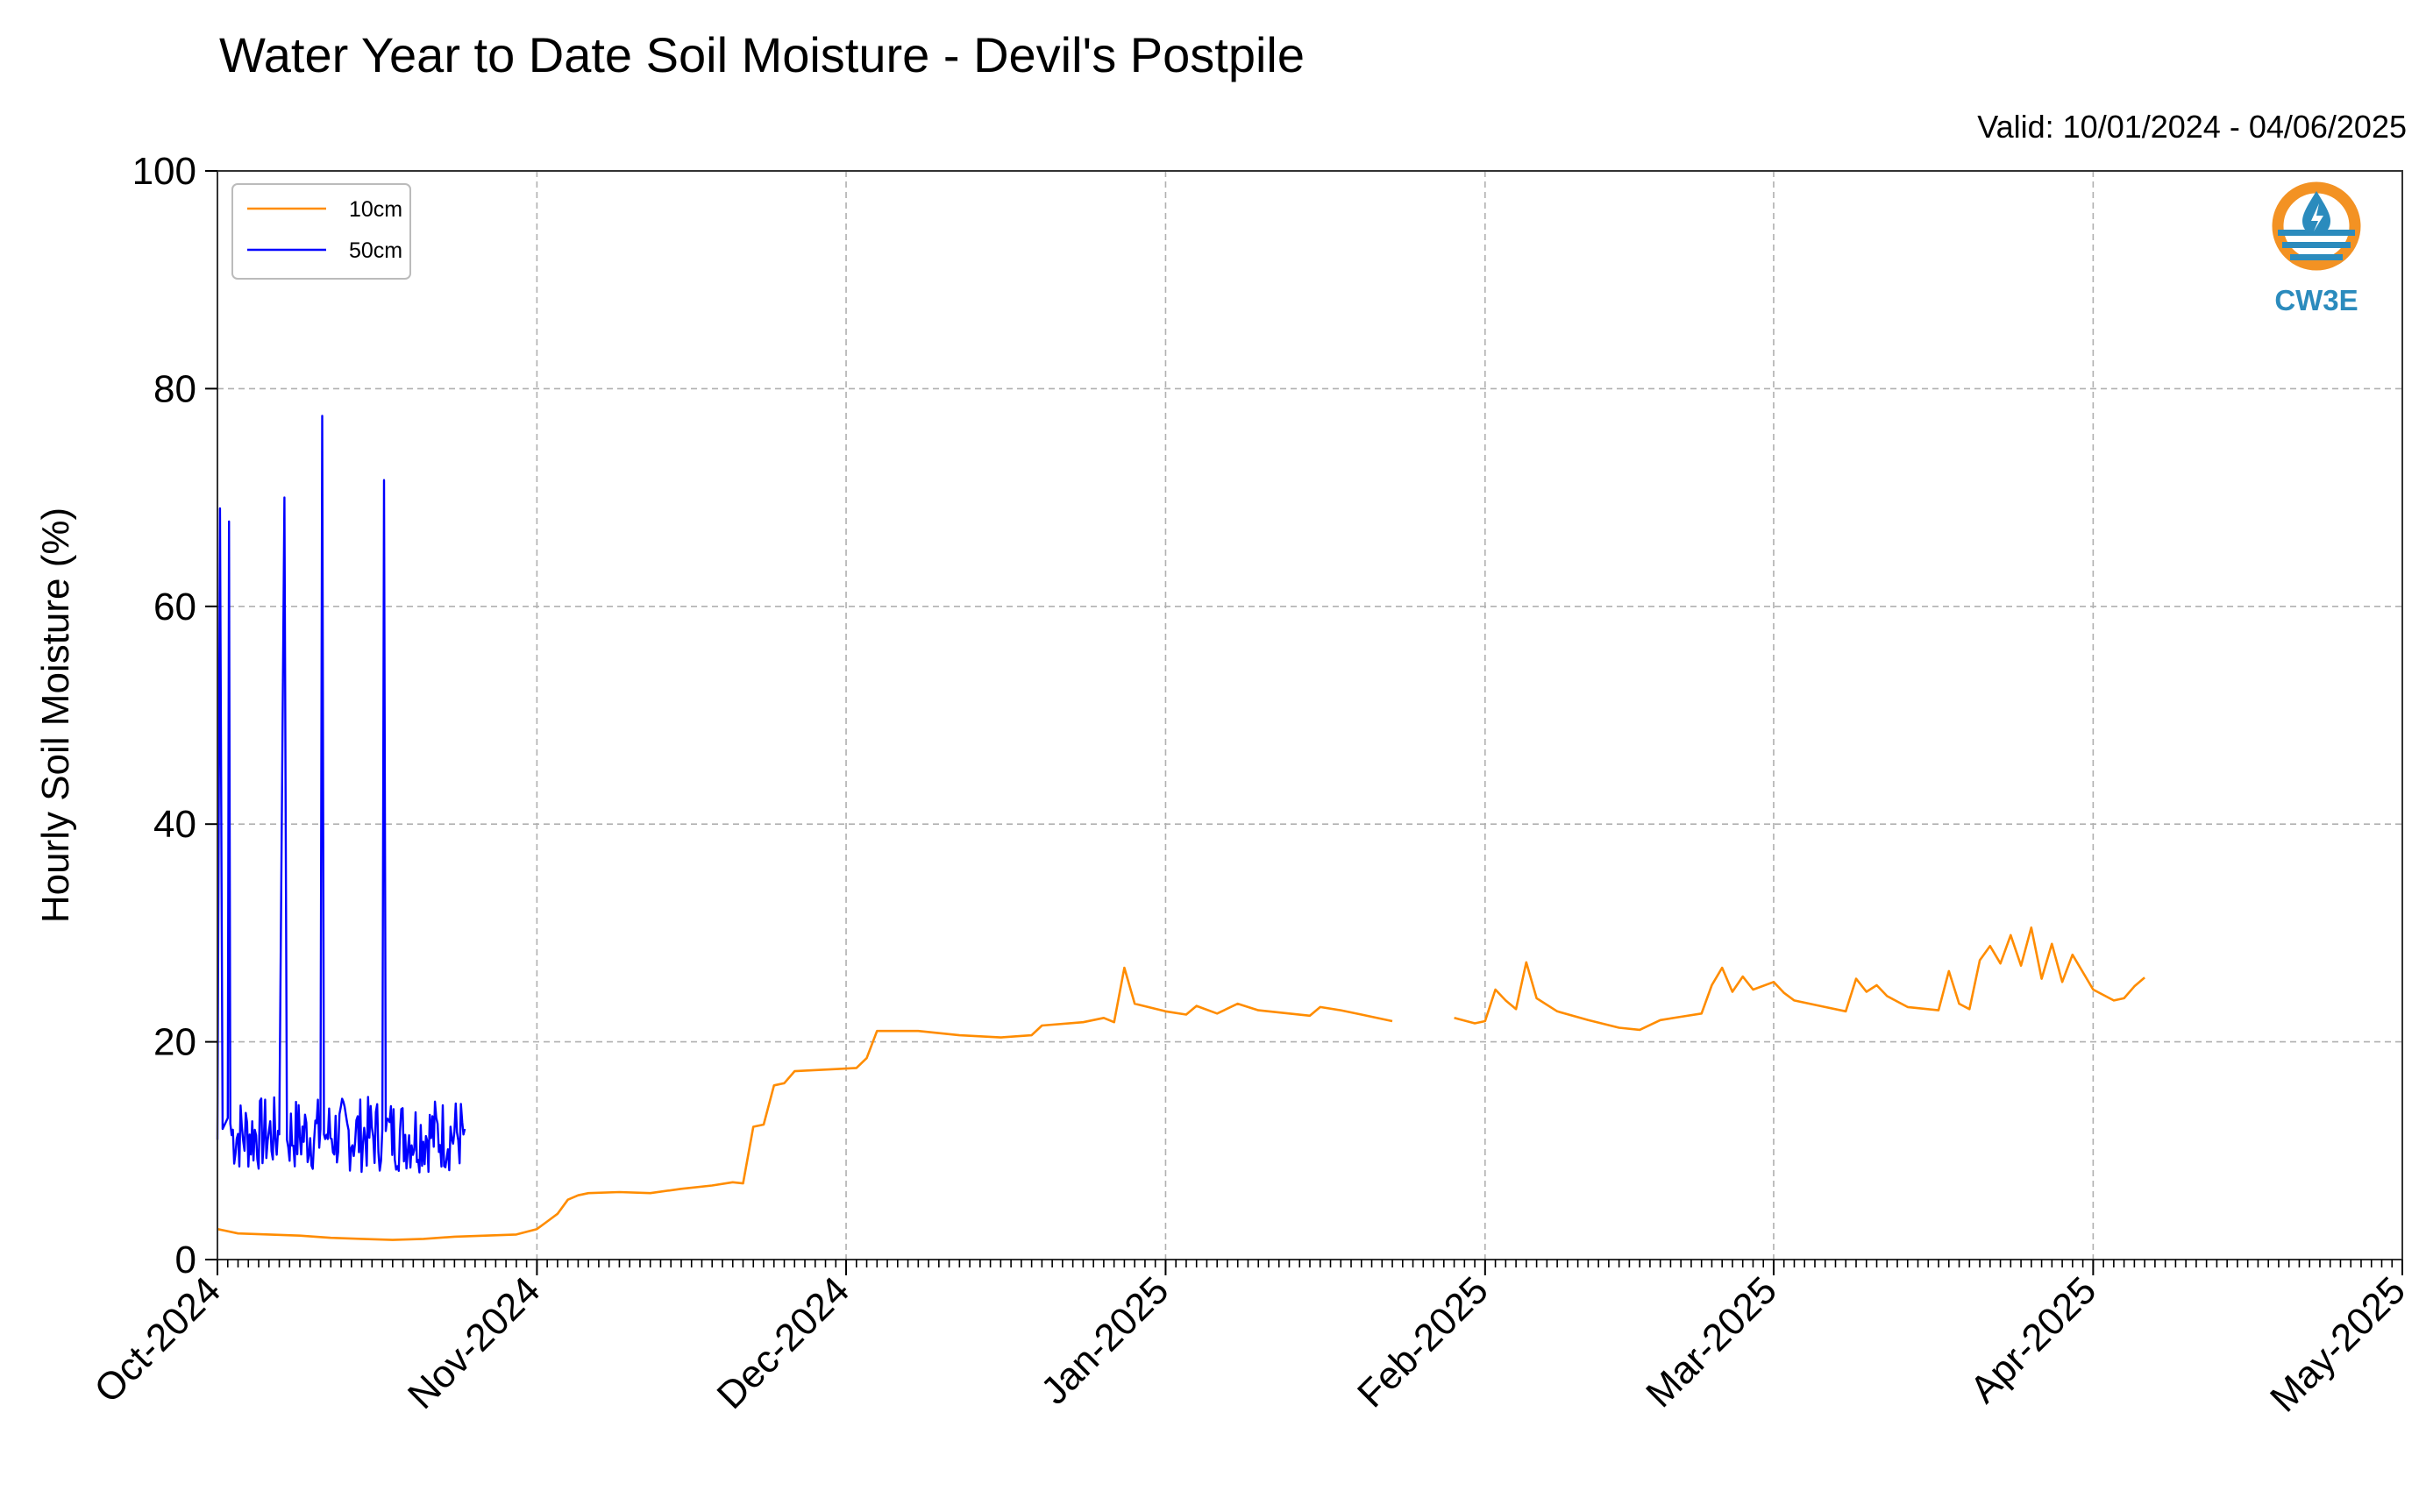 This screenshot has height=1512, width=2426. I want to click on y-tick-label: 20, so click(174, 1042).